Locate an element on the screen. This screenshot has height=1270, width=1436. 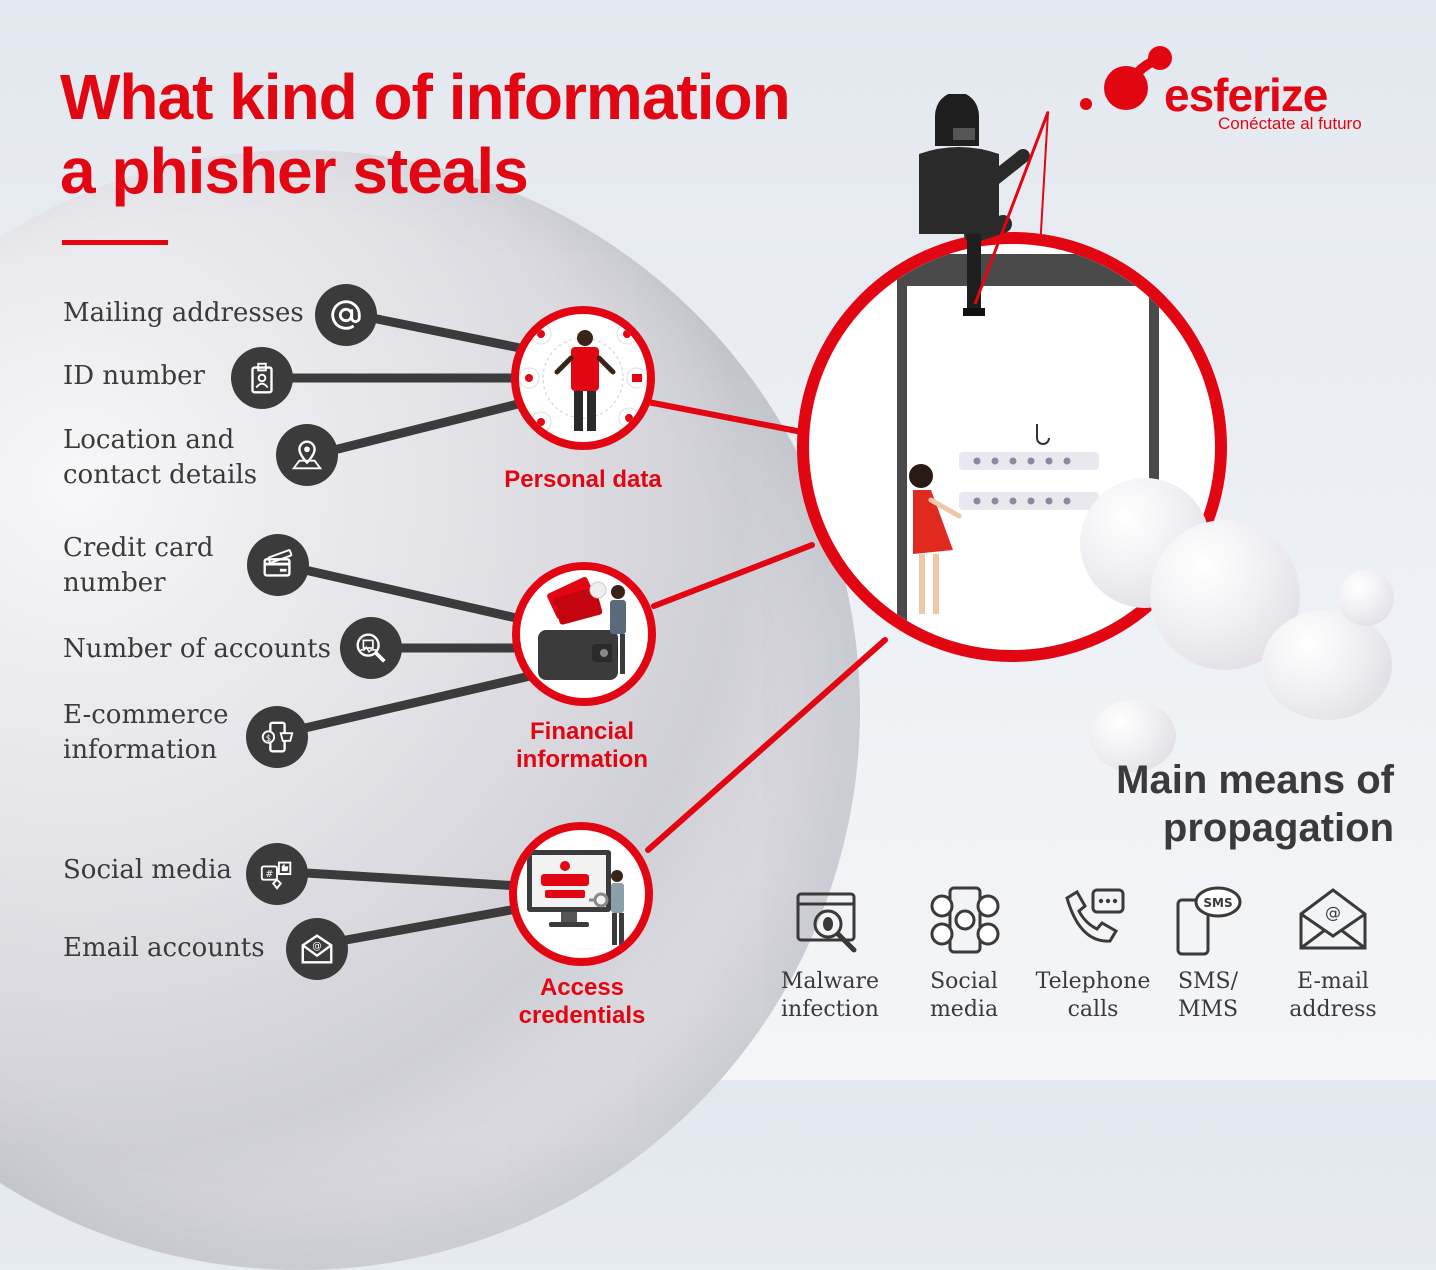
personal-data-illustration is located at coordinates (583, 378).